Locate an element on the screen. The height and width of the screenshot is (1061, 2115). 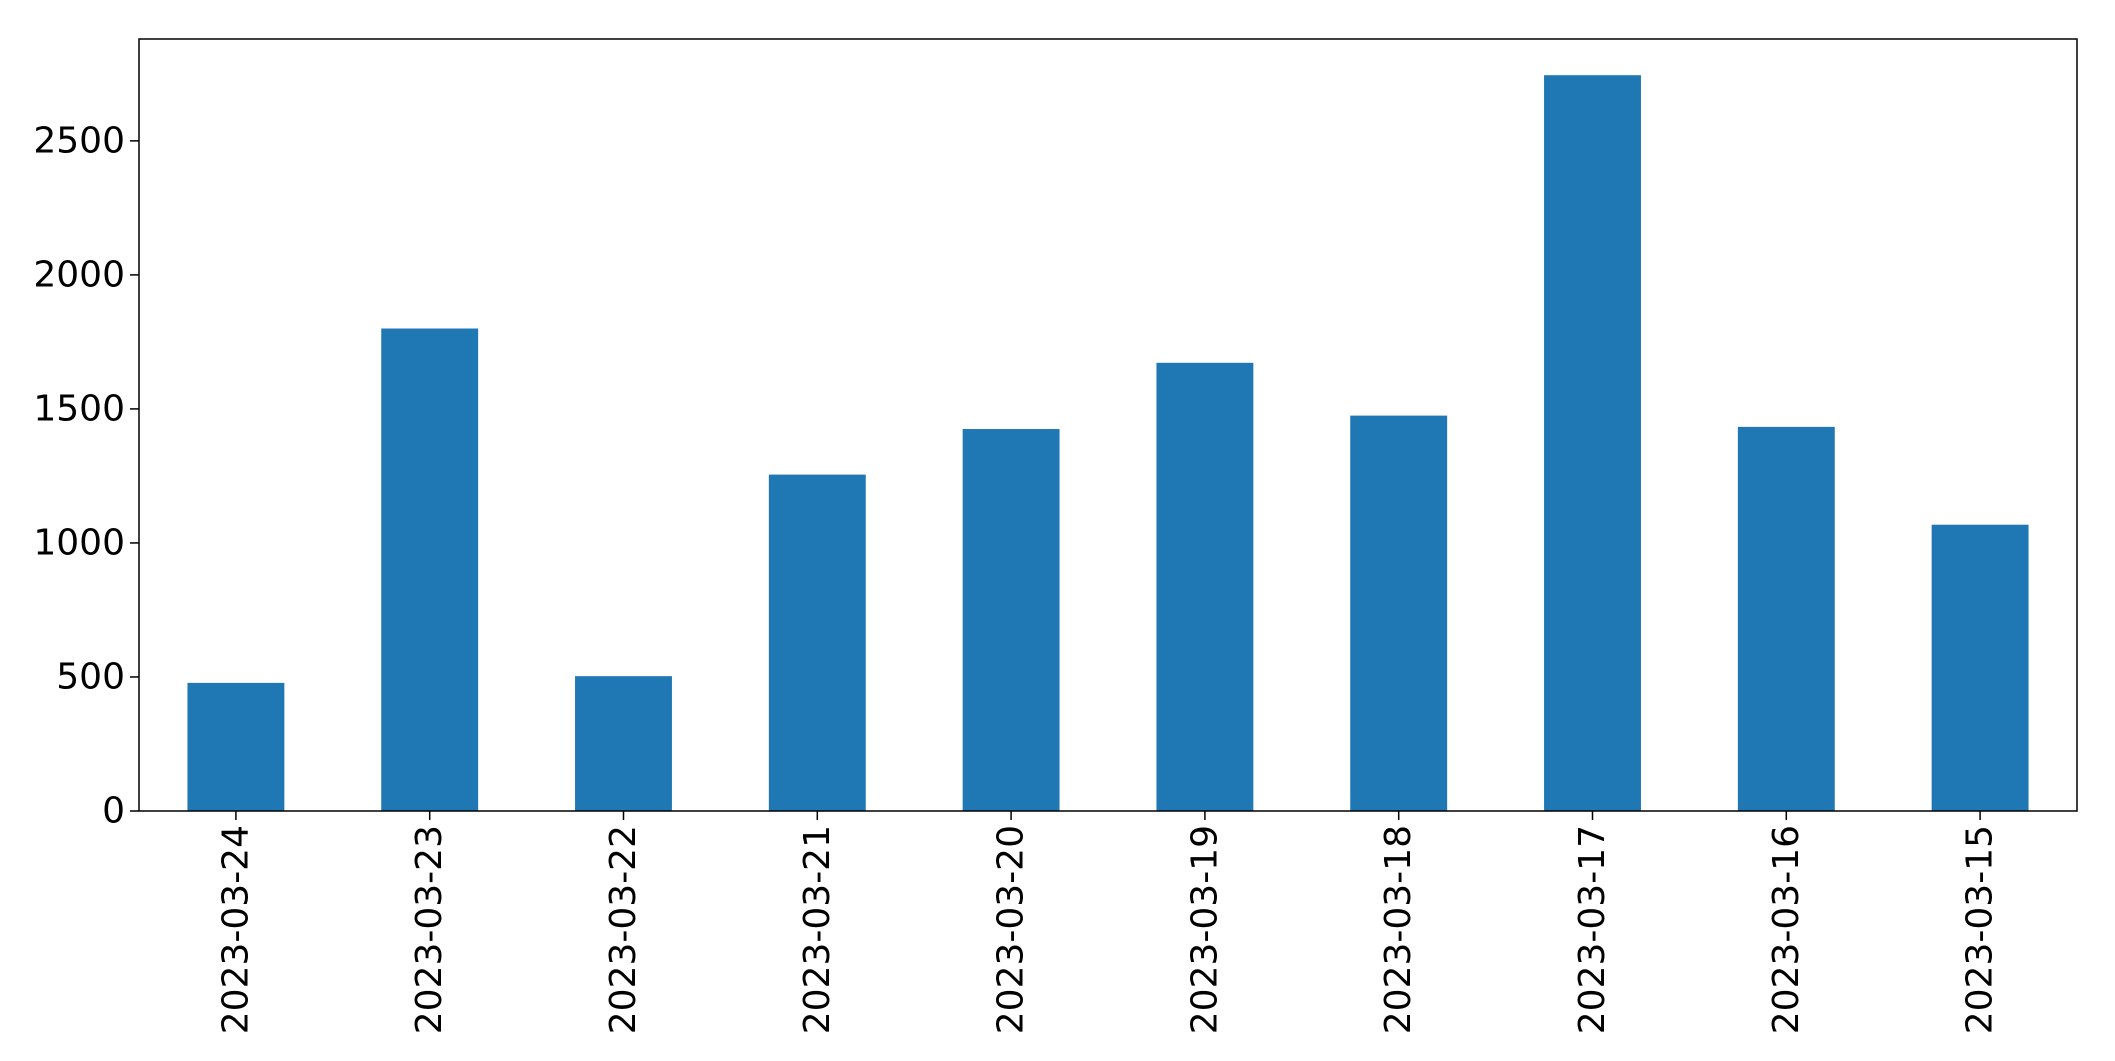
x-tick-label: 2023-03-22 is located at coordinates (623, 929).